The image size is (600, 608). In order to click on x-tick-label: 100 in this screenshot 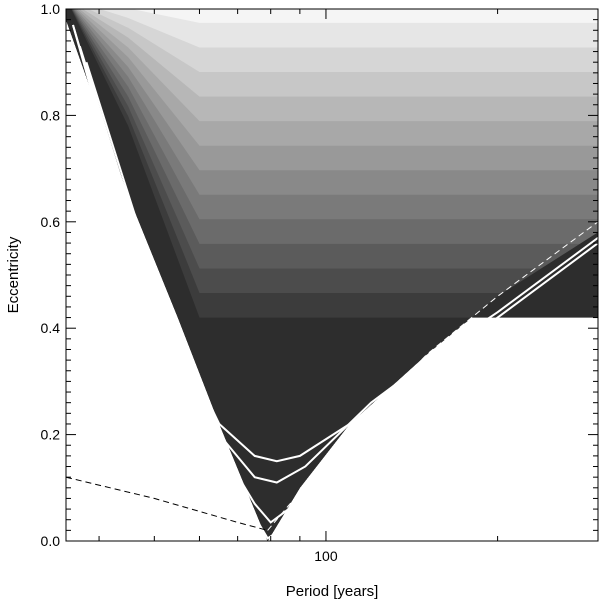, I will do `click(326, 556)`.